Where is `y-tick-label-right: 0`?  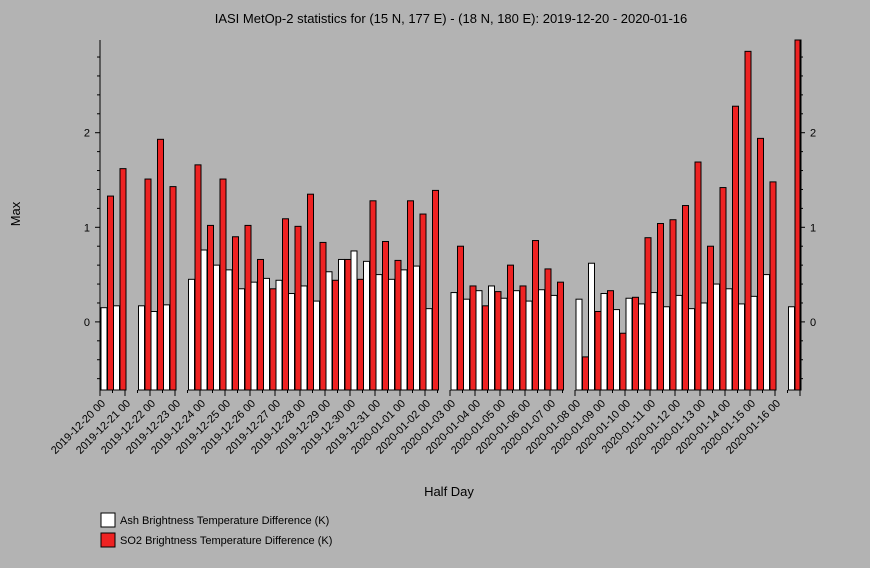
y-tick-label-right: 0 is located at coordinates (813, 323).